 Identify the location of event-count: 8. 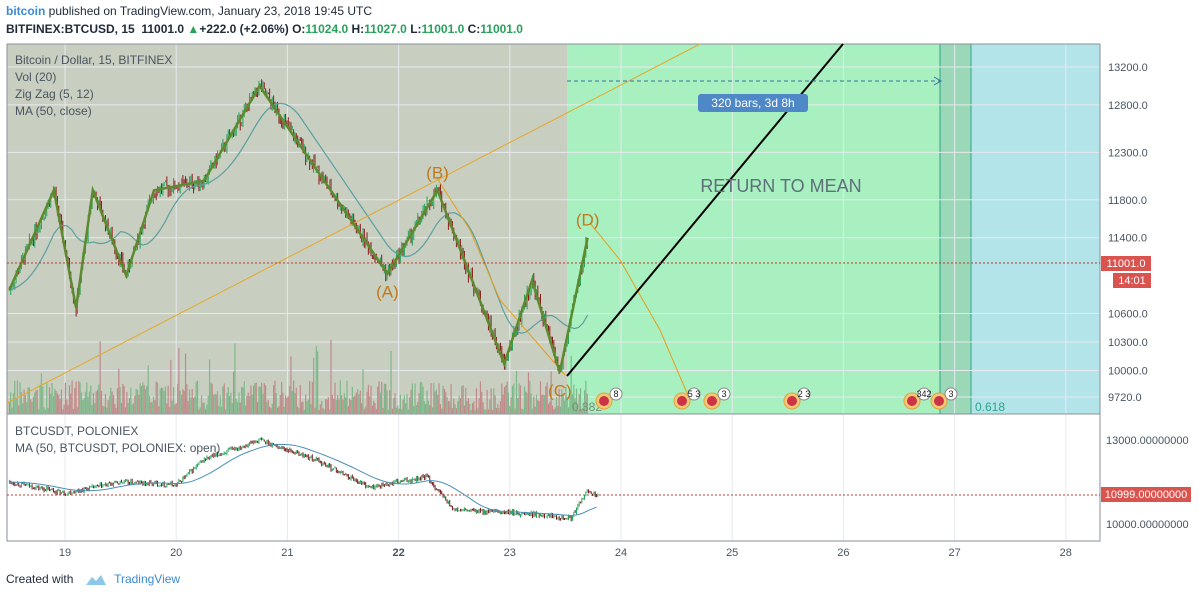
(615, 394).